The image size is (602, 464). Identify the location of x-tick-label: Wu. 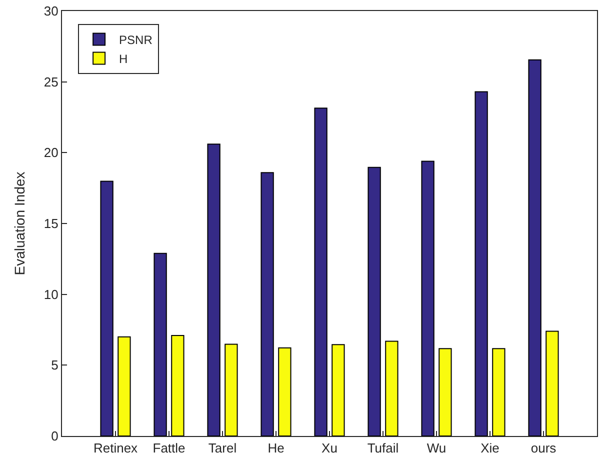
(436, 448).